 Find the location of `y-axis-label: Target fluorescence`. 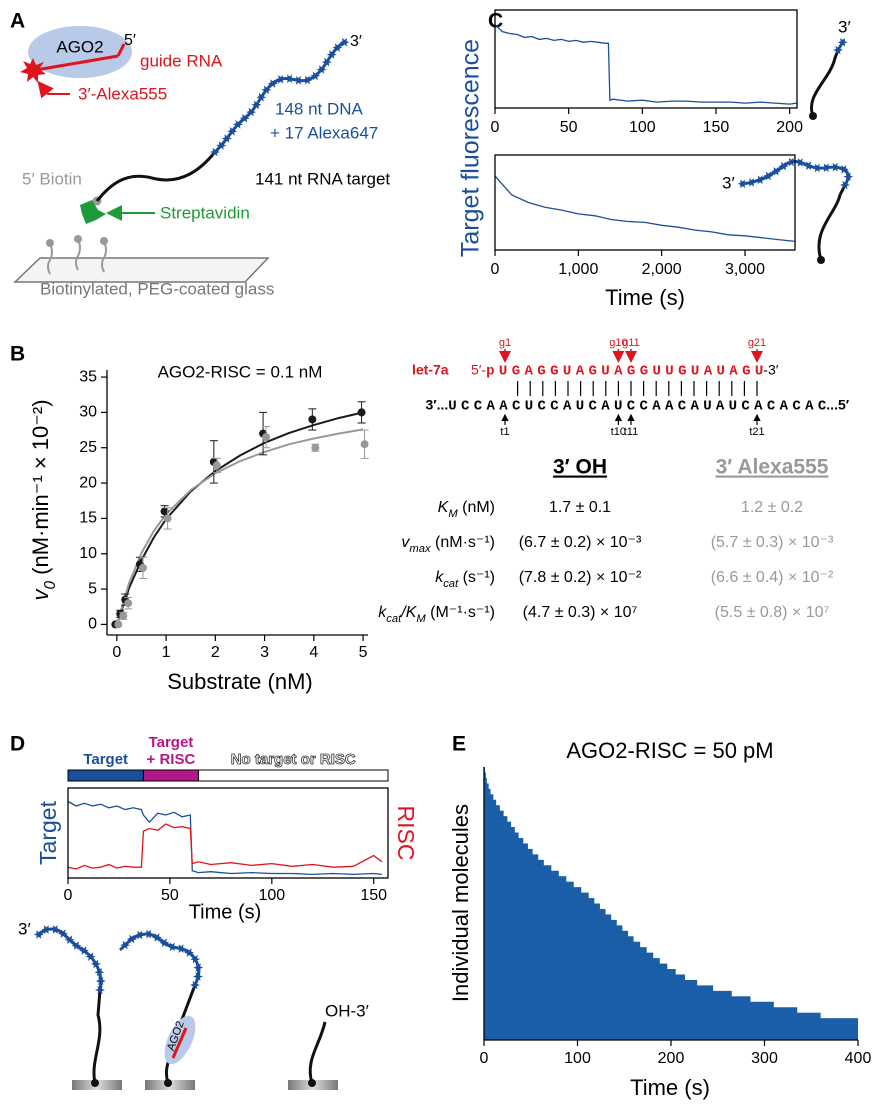

y-axis-label: Target fluorescence is located at coordinates (471, 148).